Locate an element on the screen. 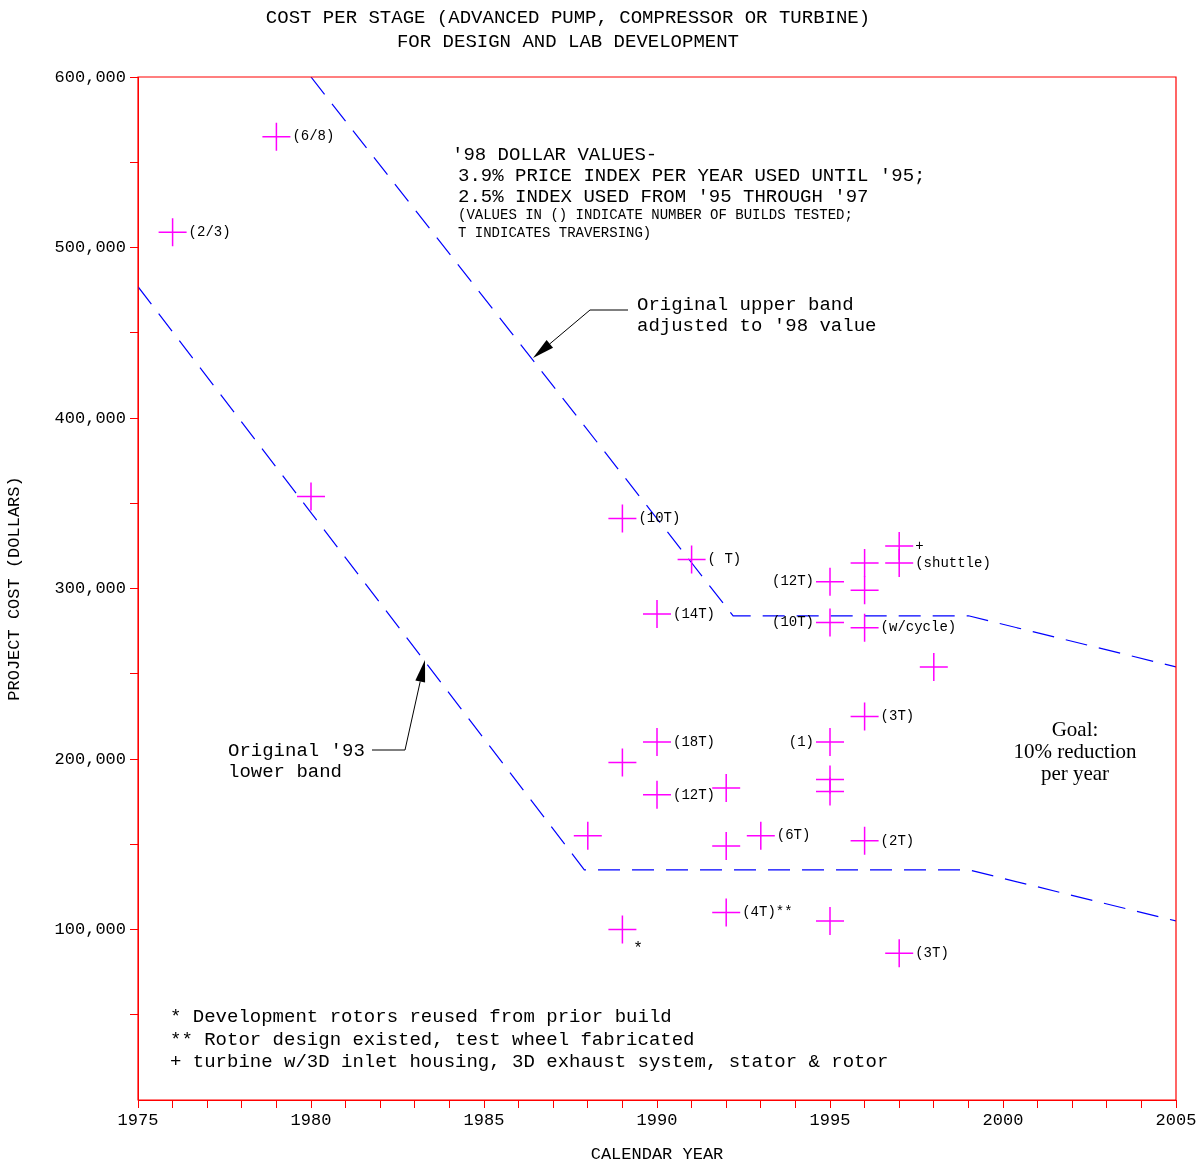  x-tick-label: 2005 is located at coordinates (1176, 1120).